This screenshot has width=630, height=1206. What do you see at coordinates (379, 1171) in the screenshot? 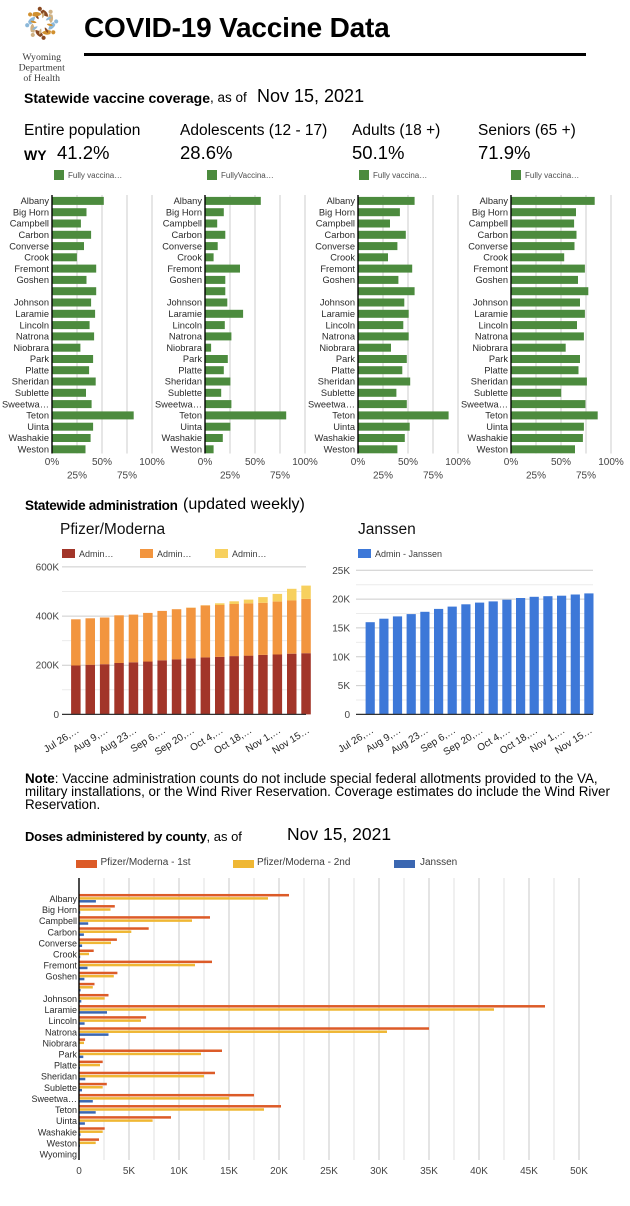
I see `svg-text: 30K` at bounding box center [379, 1171].